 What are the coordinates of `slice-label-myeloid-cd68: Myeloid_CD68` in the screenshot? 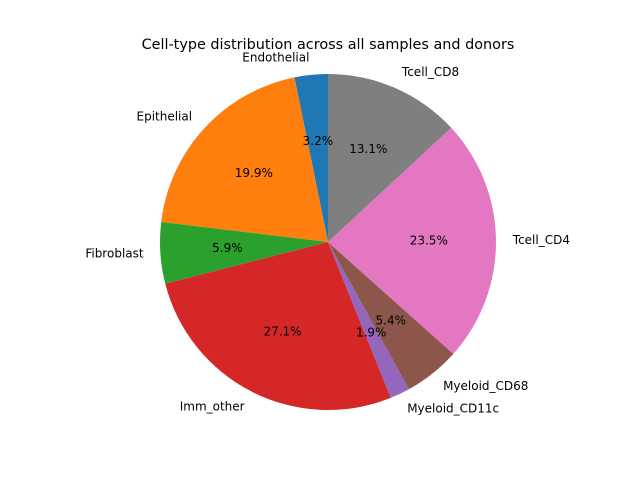 It's located at (485, 386).